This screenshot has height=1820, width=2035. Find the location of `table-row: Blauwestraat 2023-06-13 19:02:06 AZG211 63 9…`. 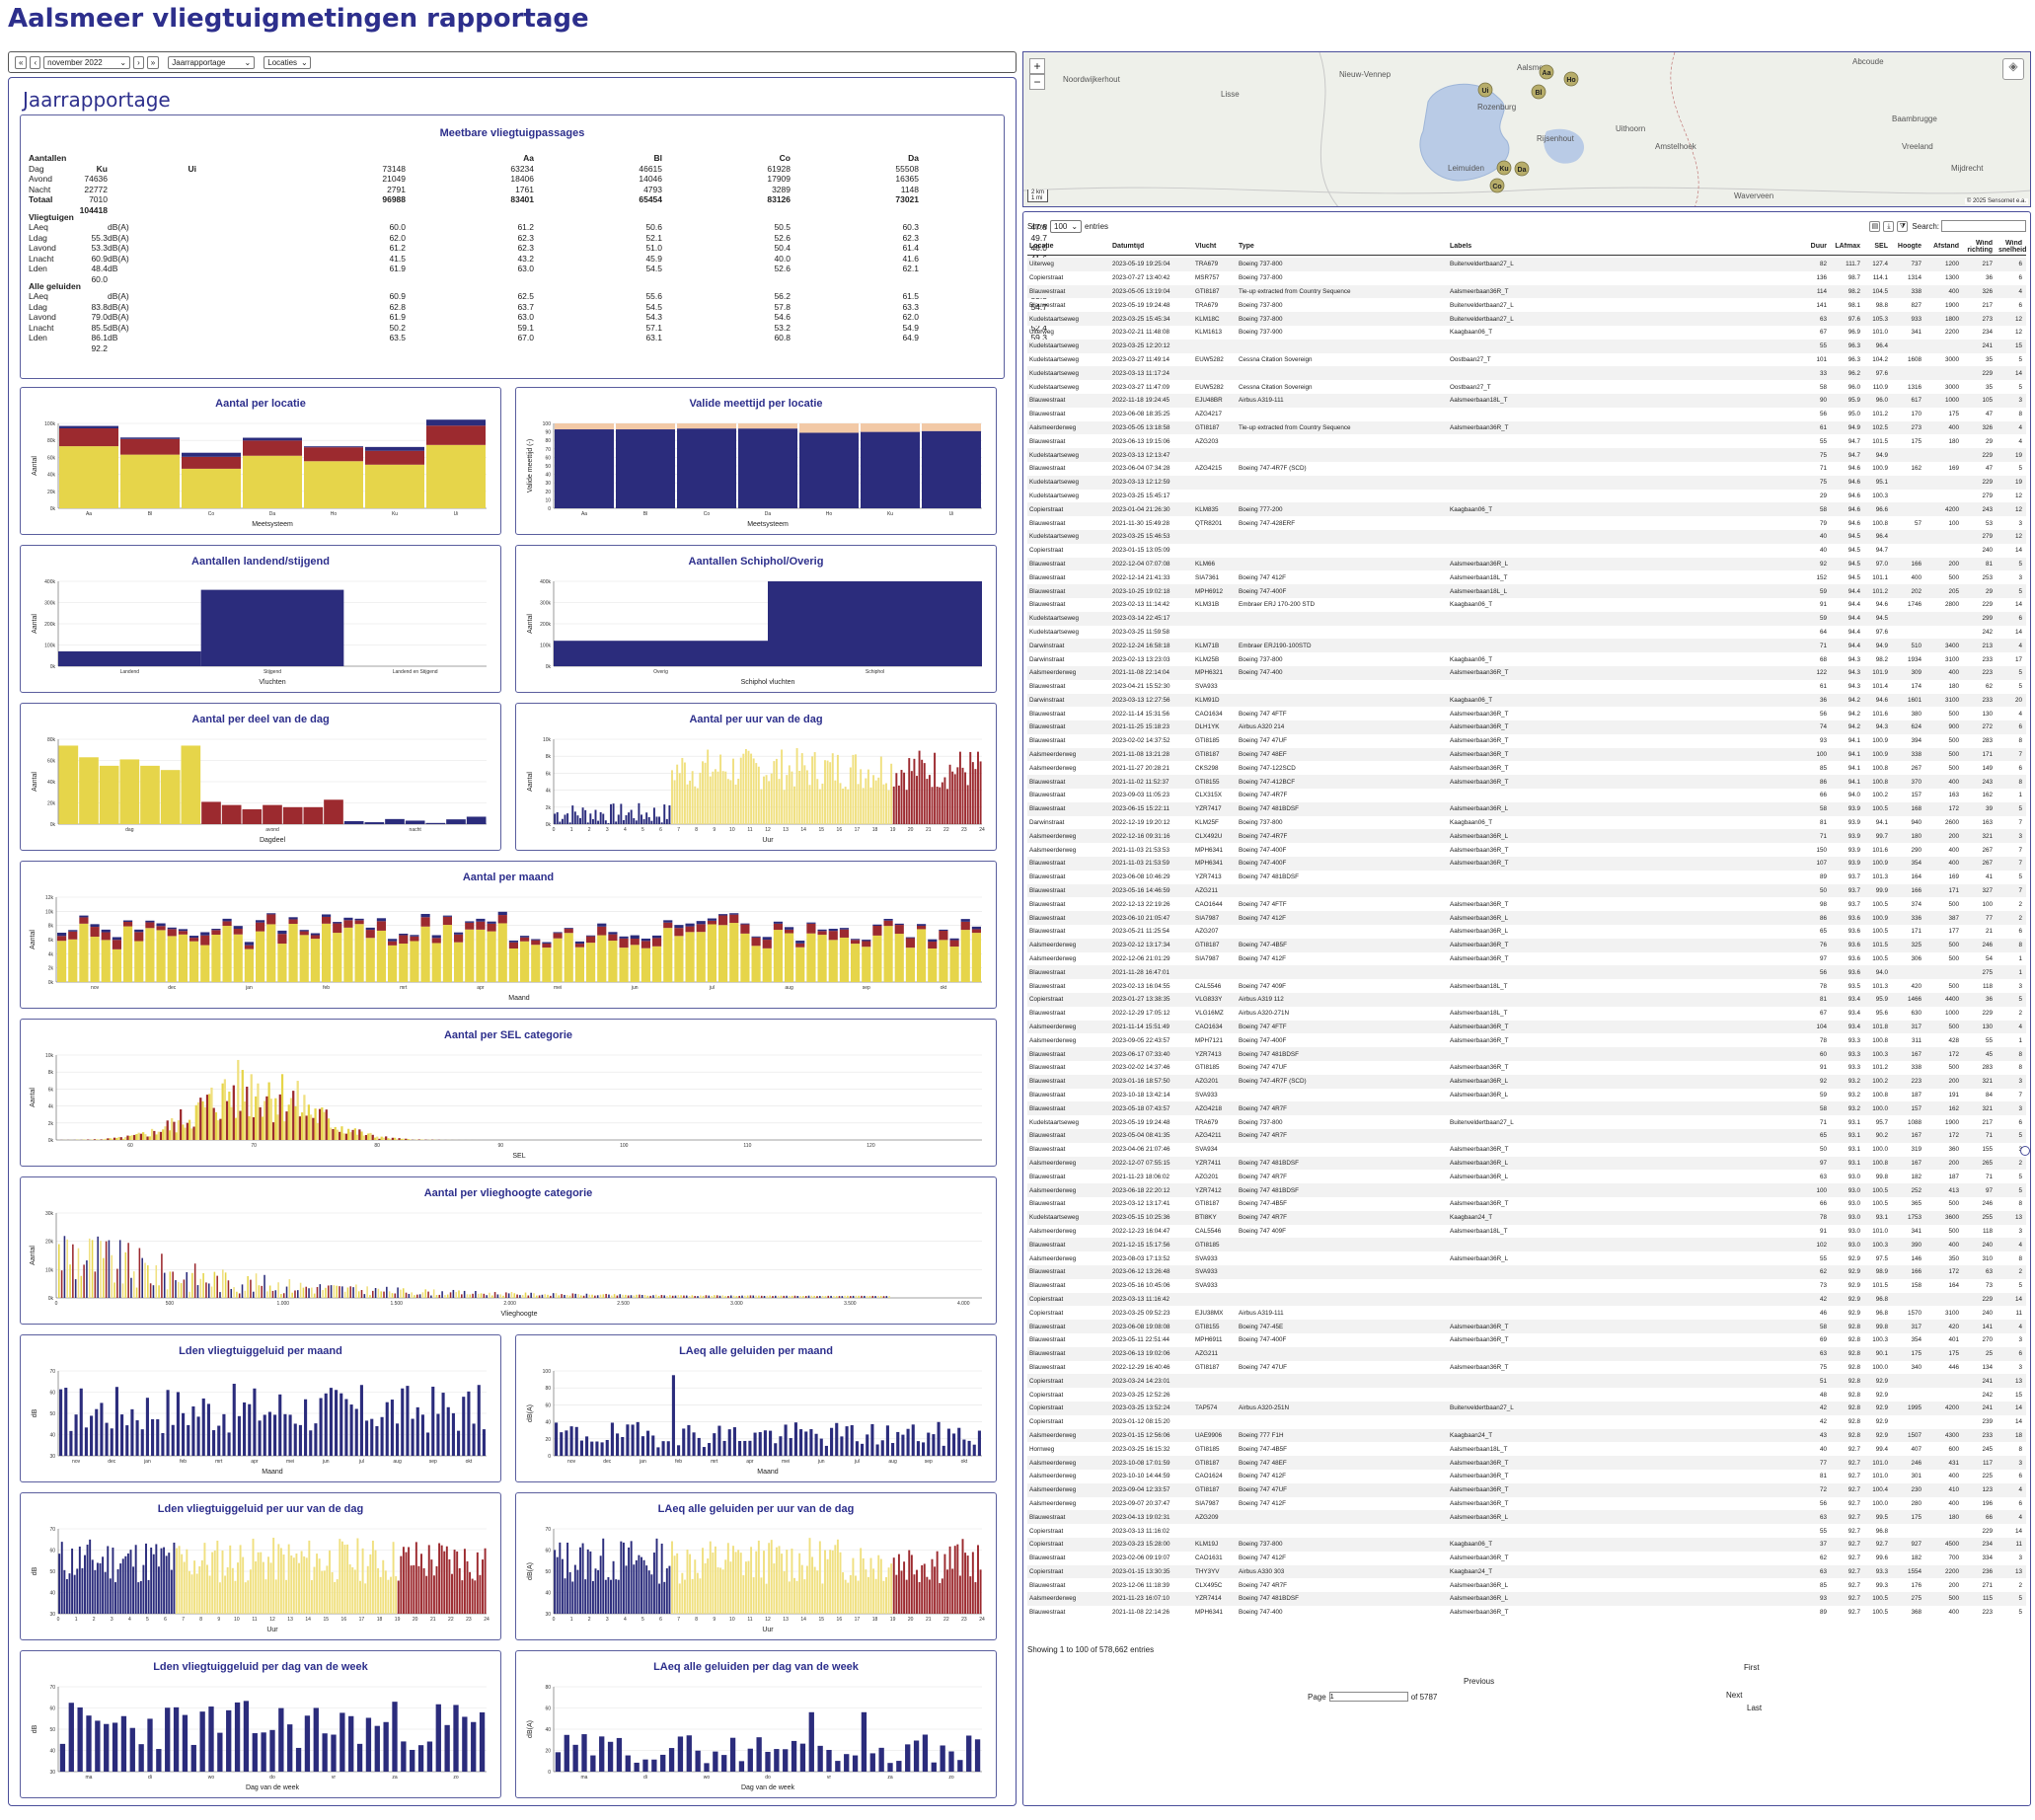

table-row: Blauwestraat 2023-06-13 19:02:06 AZG211 63 9… is located at coordinates (1526, 1353).